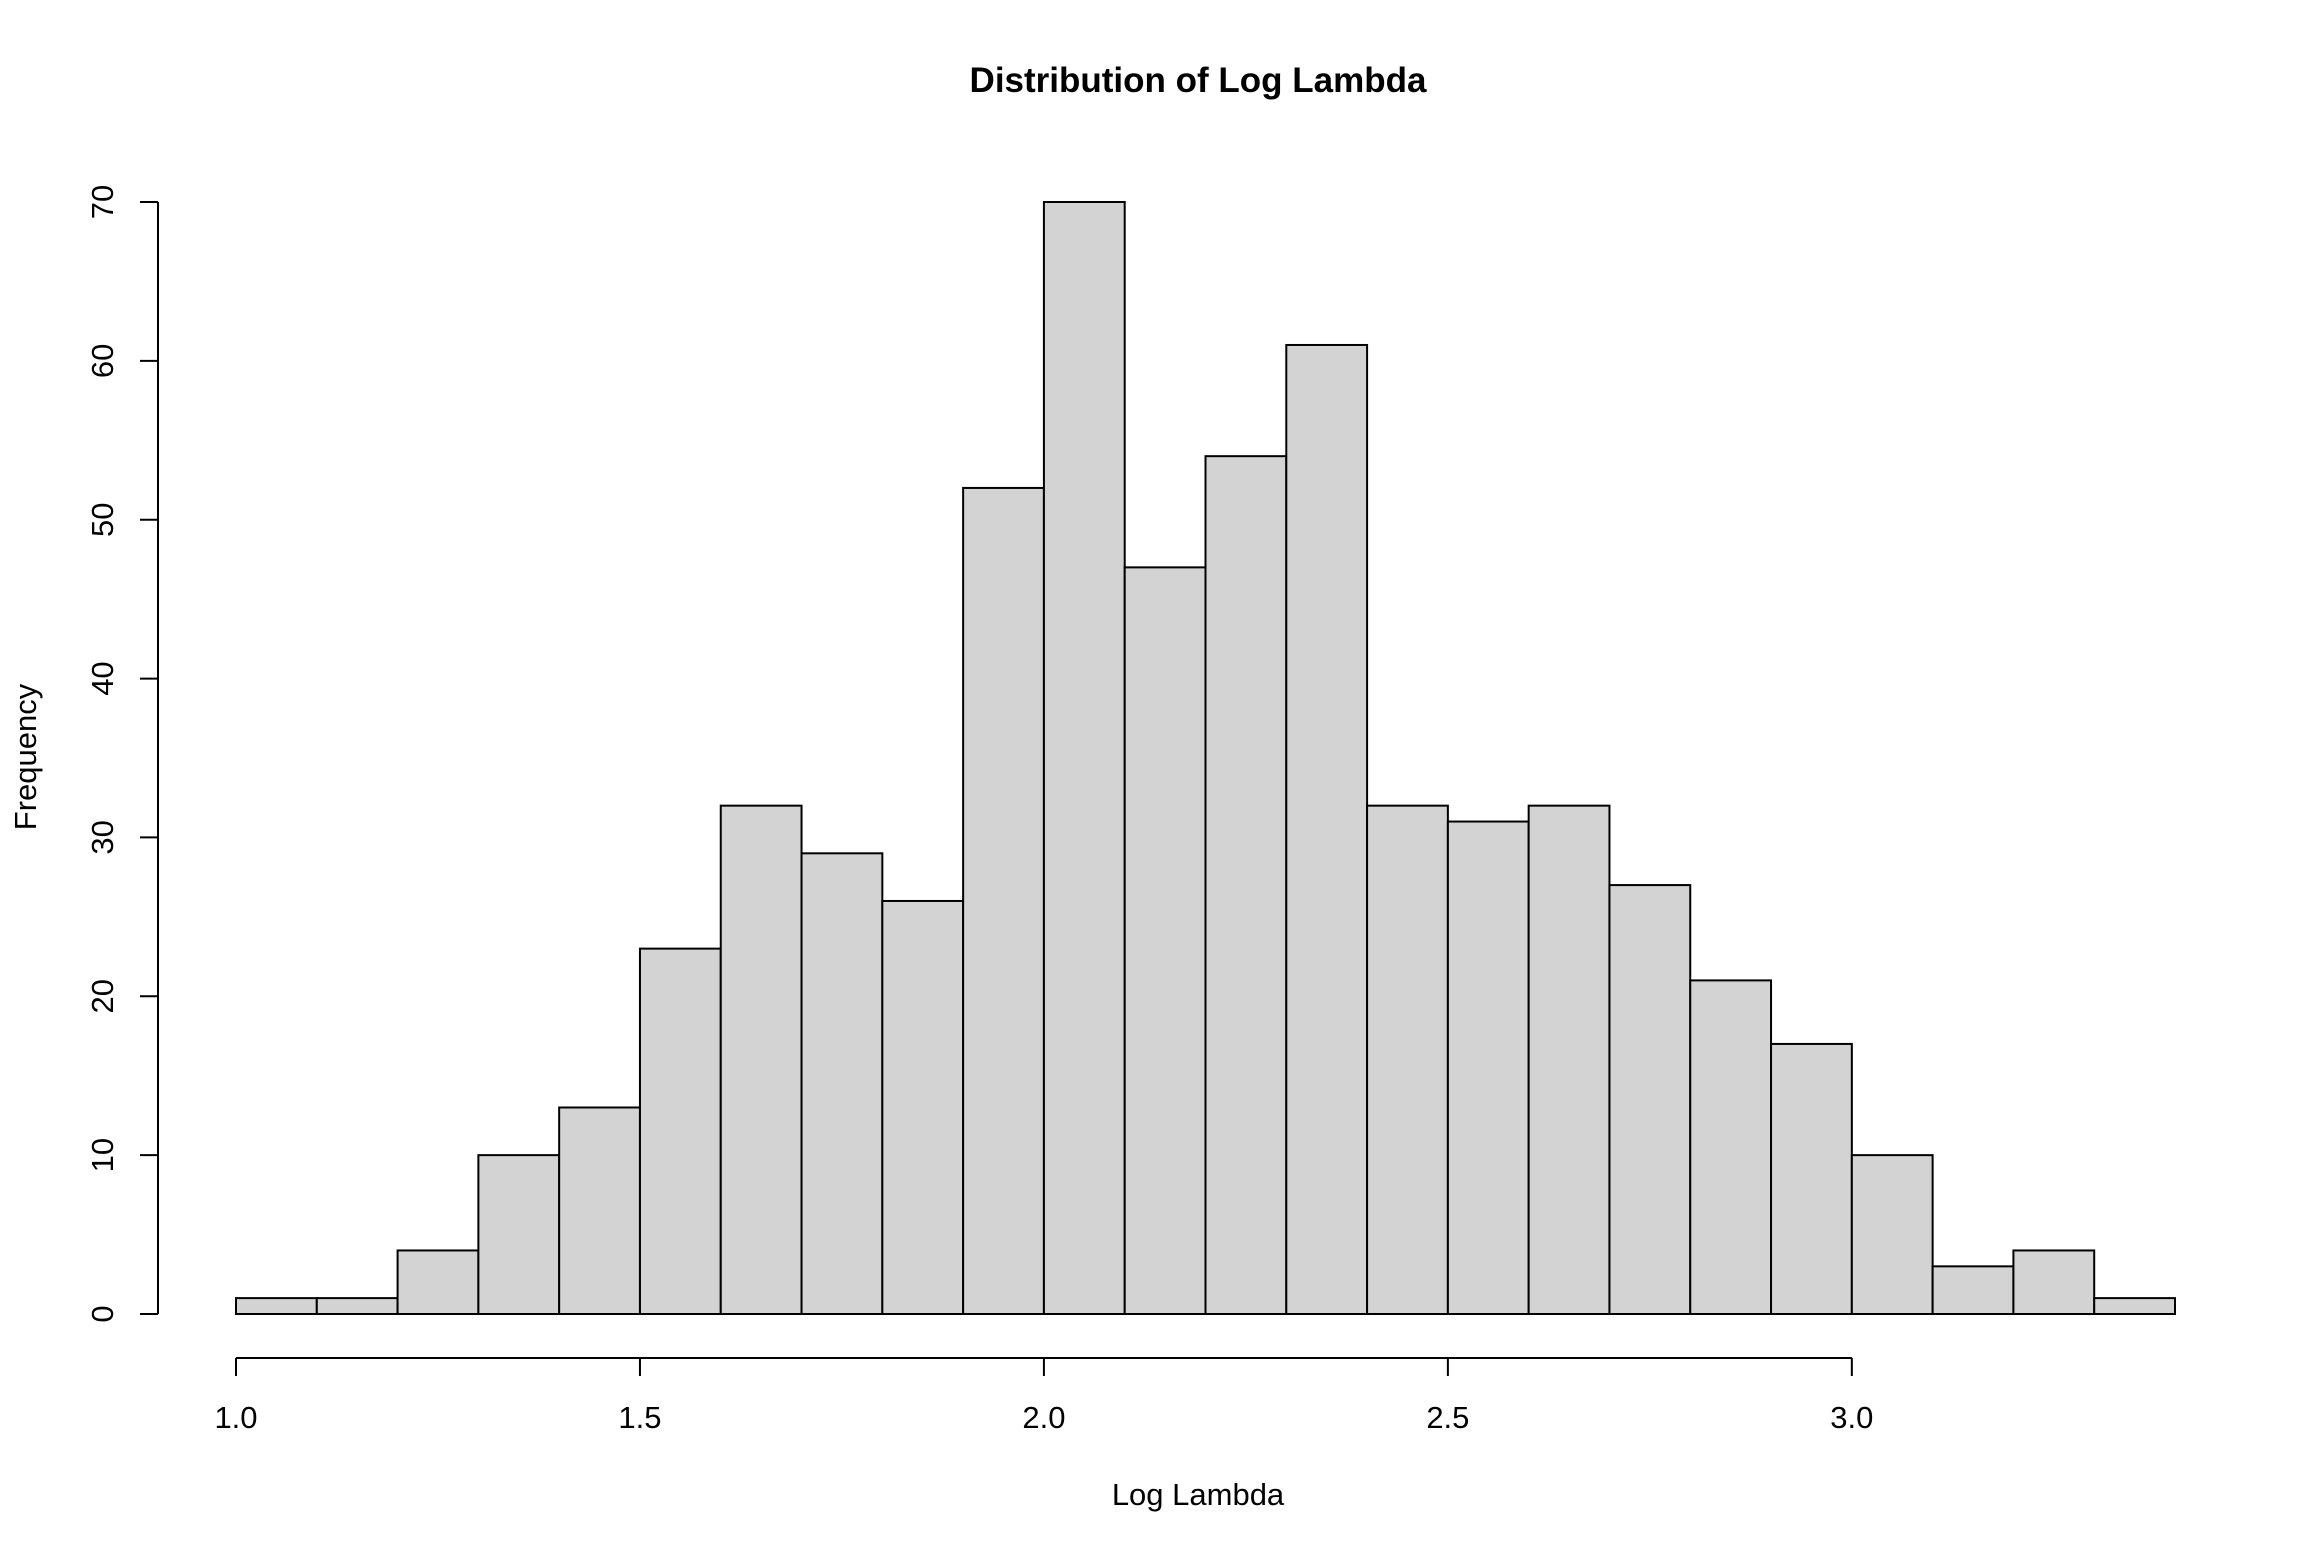 This screenshot has height=1541, width=2304. I want to click on x-axis: 1.0 1.5 2.0 2.5 3.0, so click(1043, 1396).